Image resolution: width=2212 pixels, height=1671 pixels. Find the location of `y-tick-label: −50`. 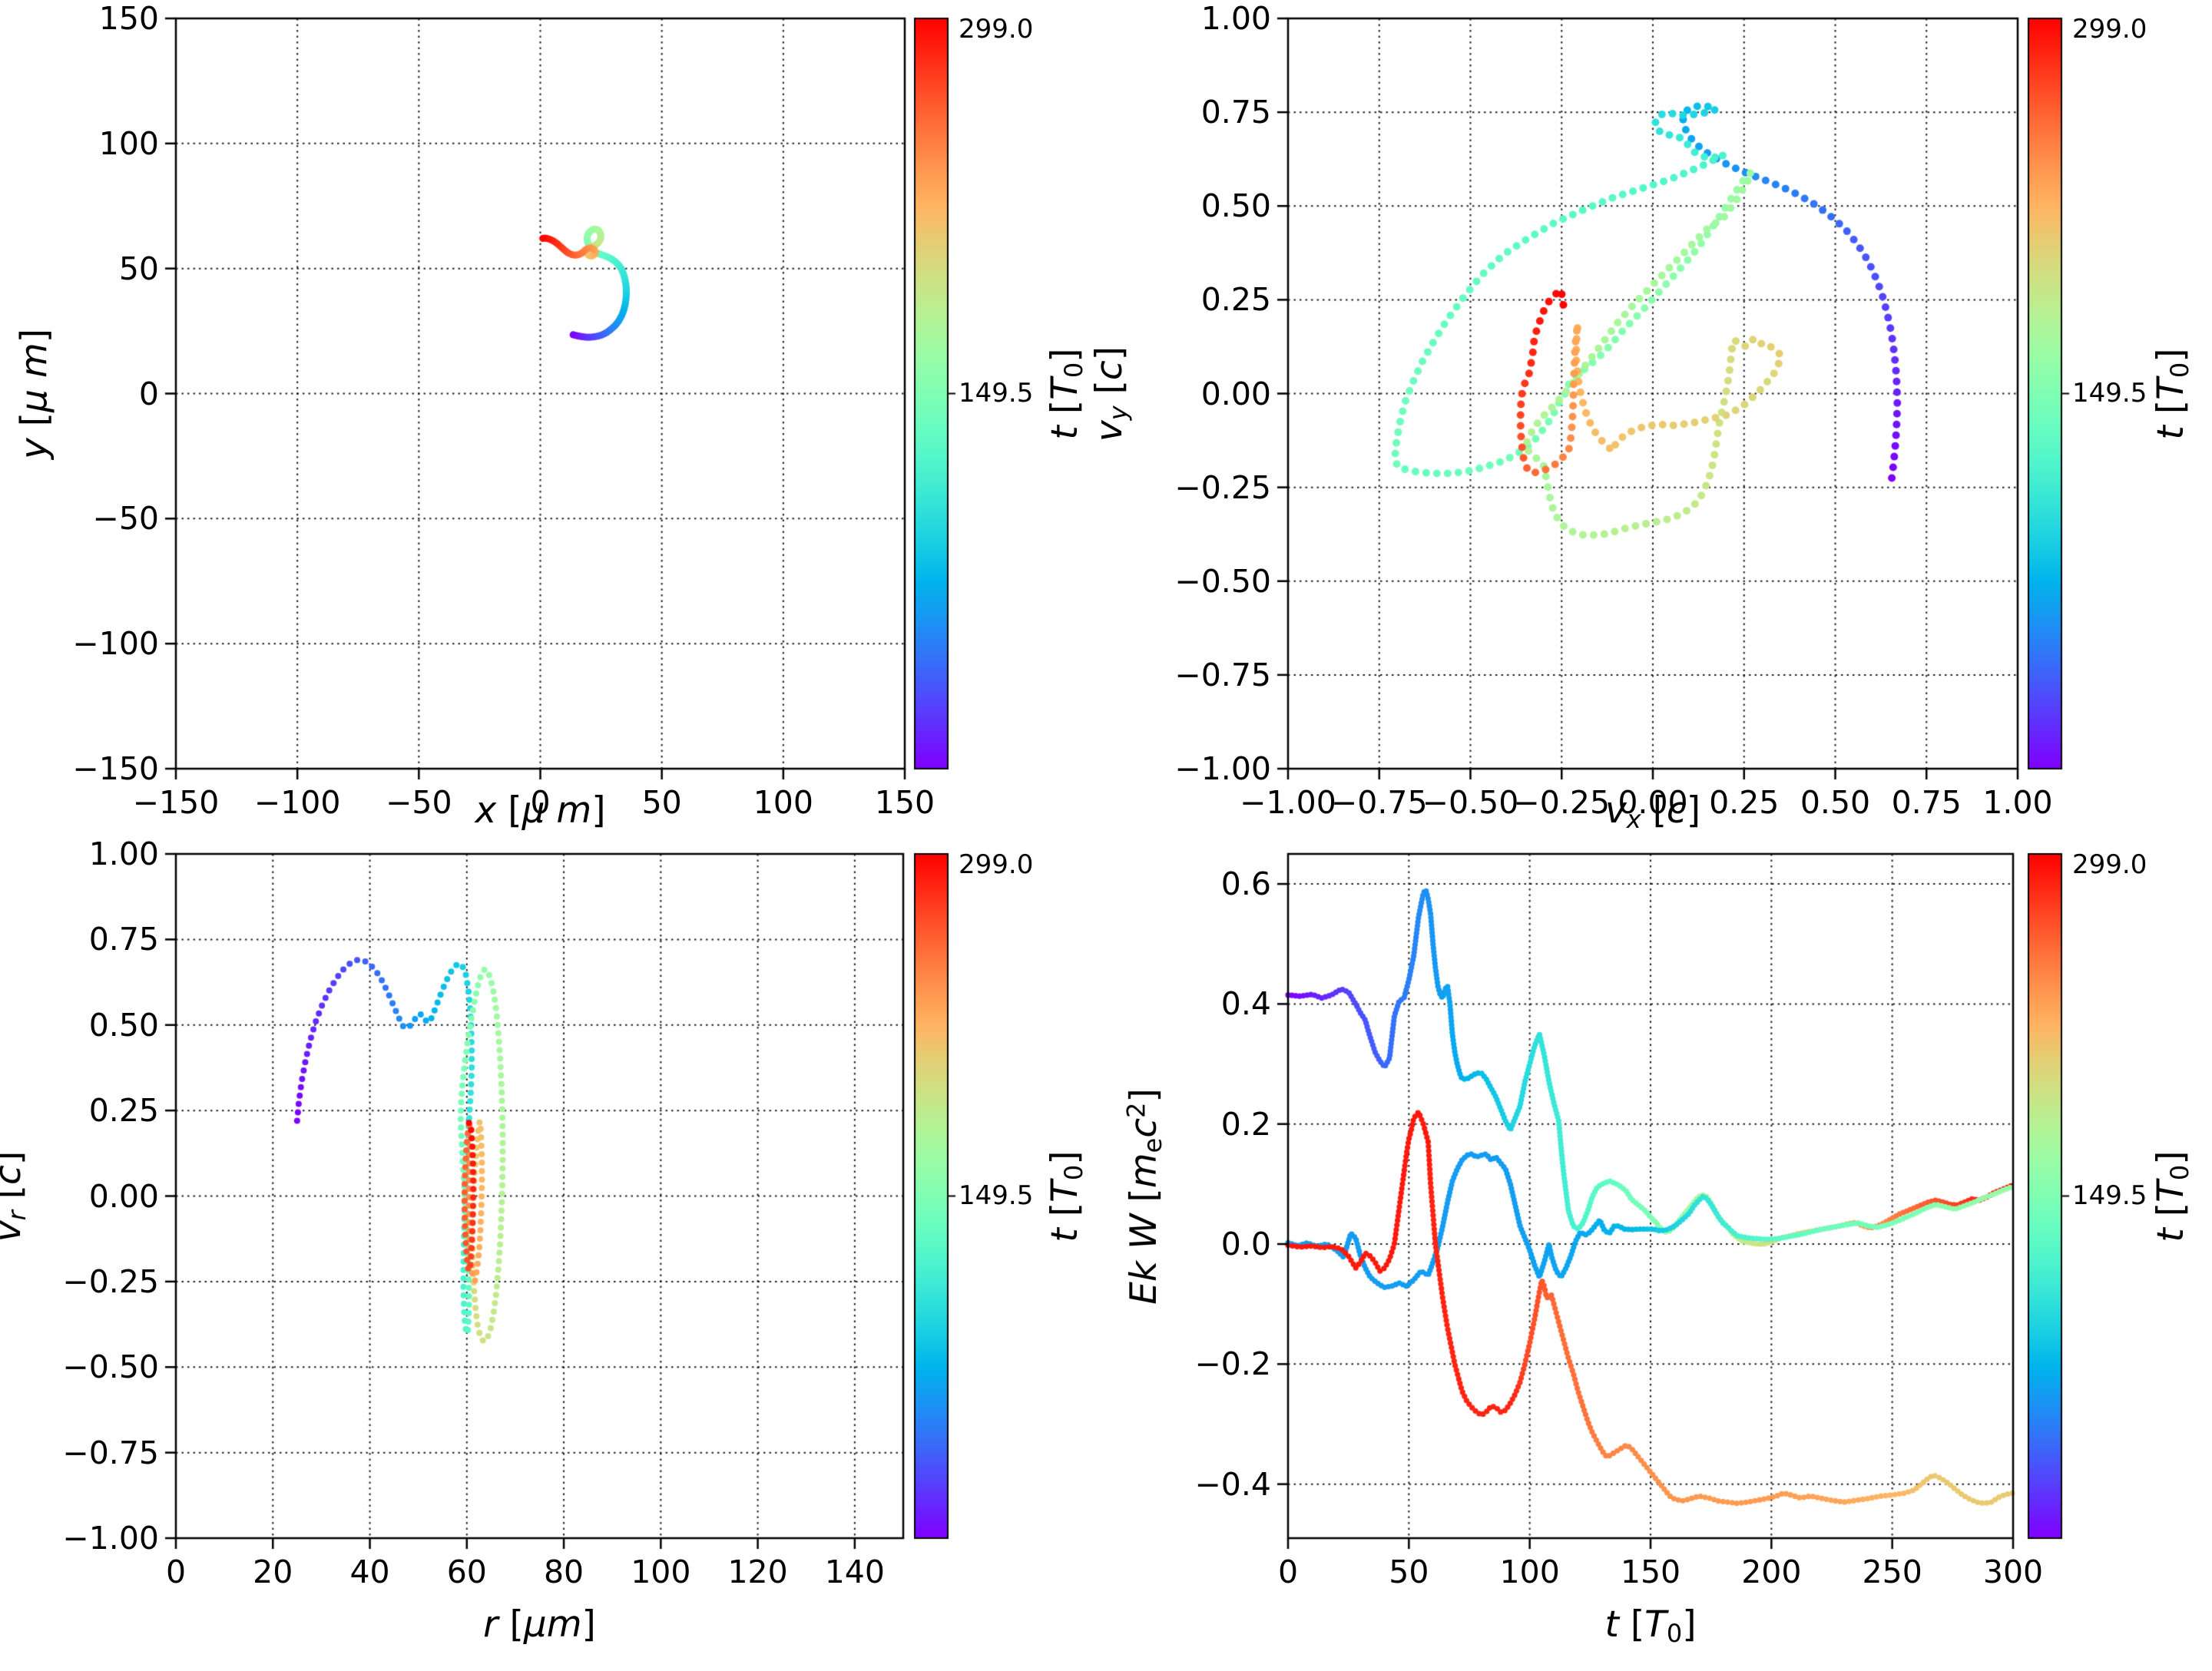

y-tick-label: −50 is located at coordinates (126, 519).